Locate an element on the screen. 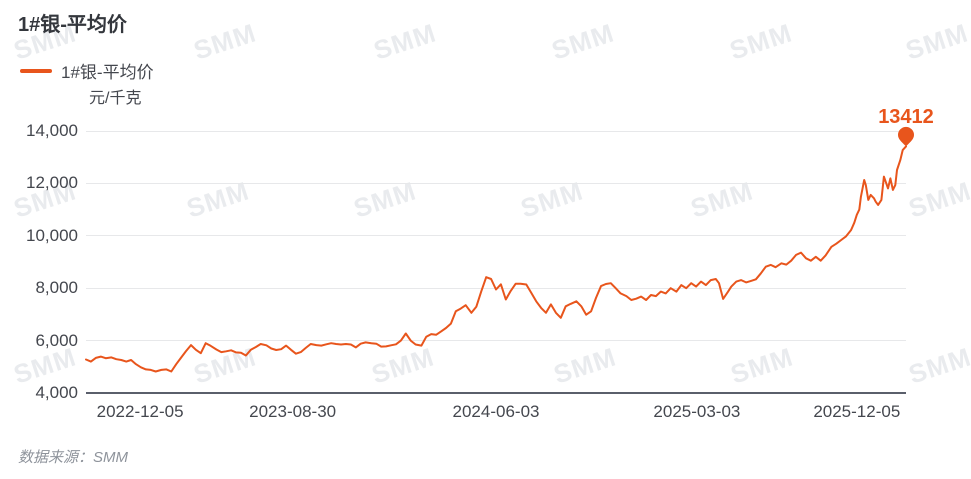  y-axis-label: 12,000 is located at coordinates (52, 183).